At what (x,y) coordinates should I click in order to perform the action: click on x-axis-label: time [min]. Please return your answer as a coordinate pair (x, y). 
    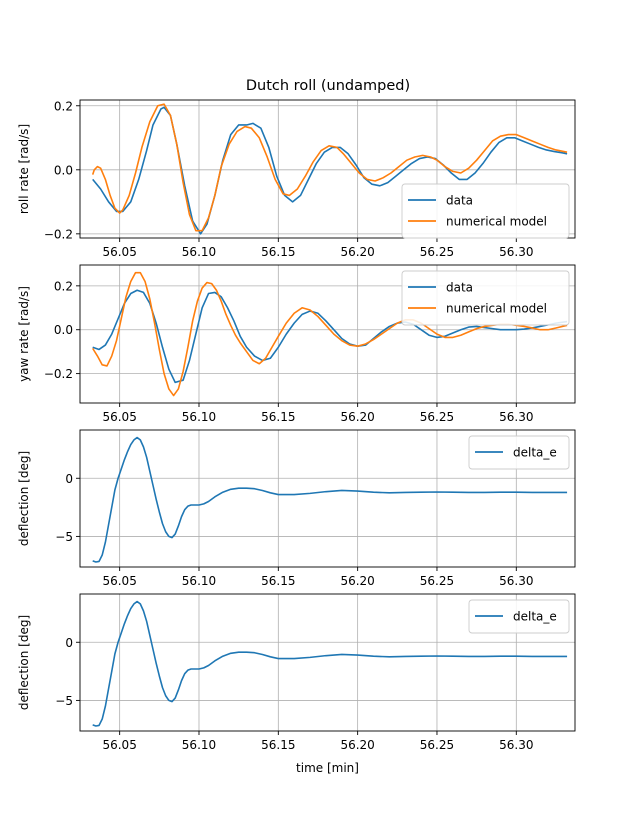
    Looking at the image, I should click on (327, 768).